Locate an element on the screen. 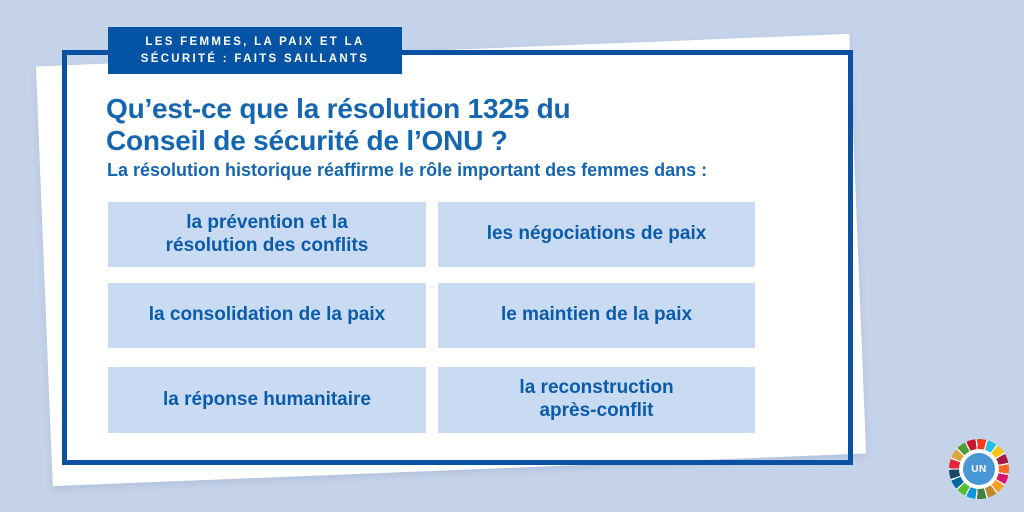 The image size is (1024, 512). un-emblem-label: UN is located at coordinates (979, 469).